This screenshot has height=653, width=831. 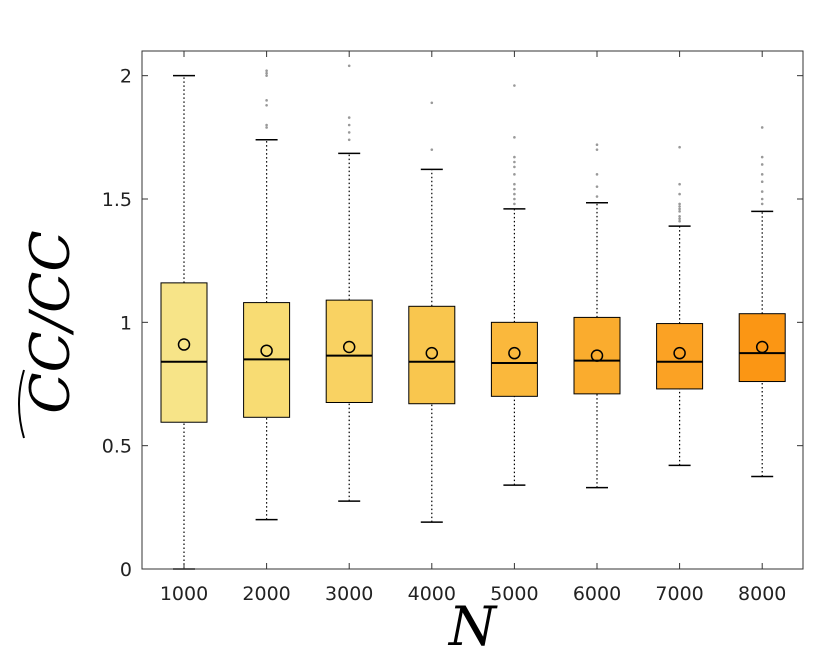 What do you see at coordinates (762, 594) in the screenshot?
I see `x-tick-label: 8000` at bounding box center [762, 594].